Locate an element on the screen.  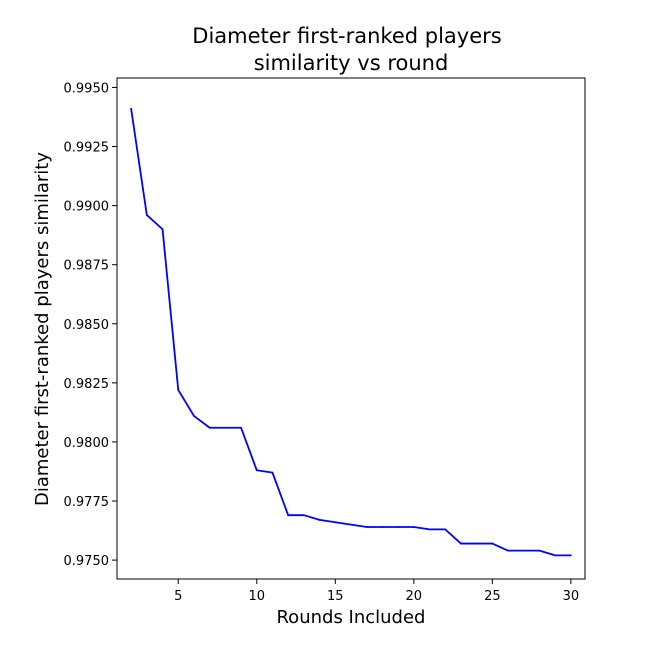
chart-title-line-2: similarity vs round is located at coordinates (351, 63).